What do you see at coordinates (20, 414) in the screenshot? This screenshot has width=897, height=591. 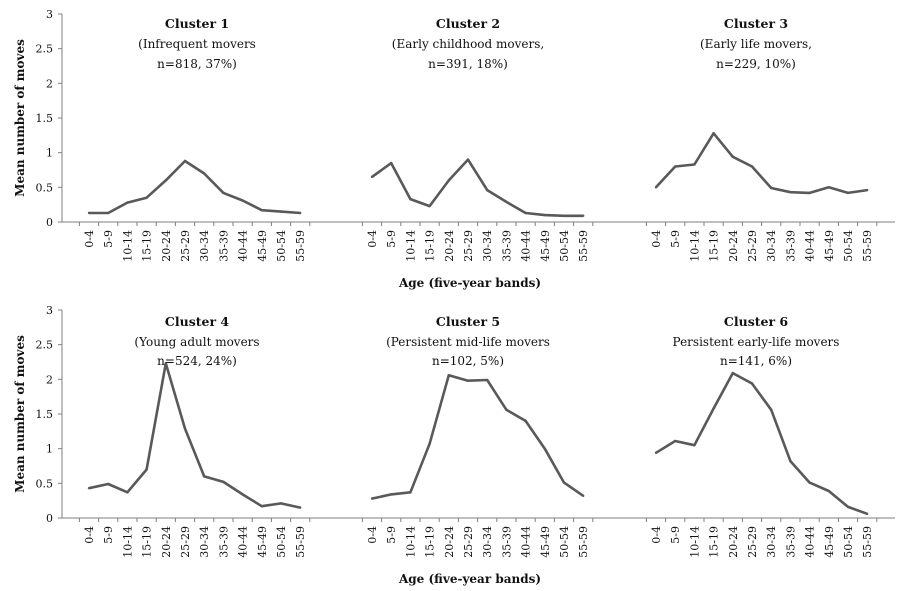 I see `y-axis-label-bottom: Mean number of moves` at bounding box center [20, 414].